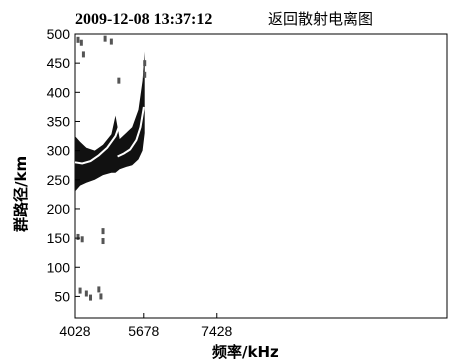 The width and height of the screenshot is (452, 359). What do you see at coordinates (59, 209) in the screenshot?
I see `y-tick-label: 200` at bounding box center [59, 209].